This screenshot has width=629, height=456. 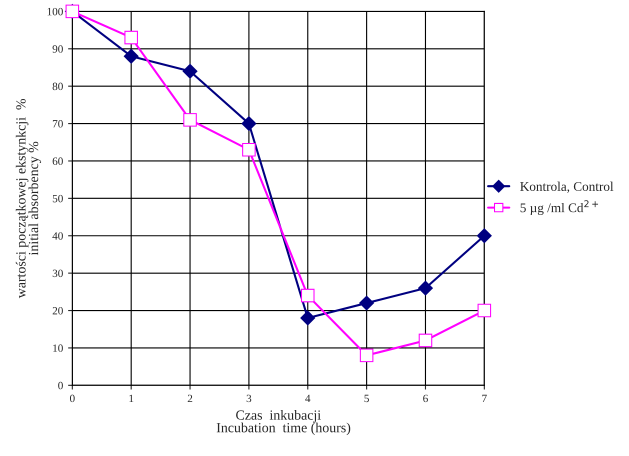 I want to click on x-tick-label: 3, so click(x=249, y=398).